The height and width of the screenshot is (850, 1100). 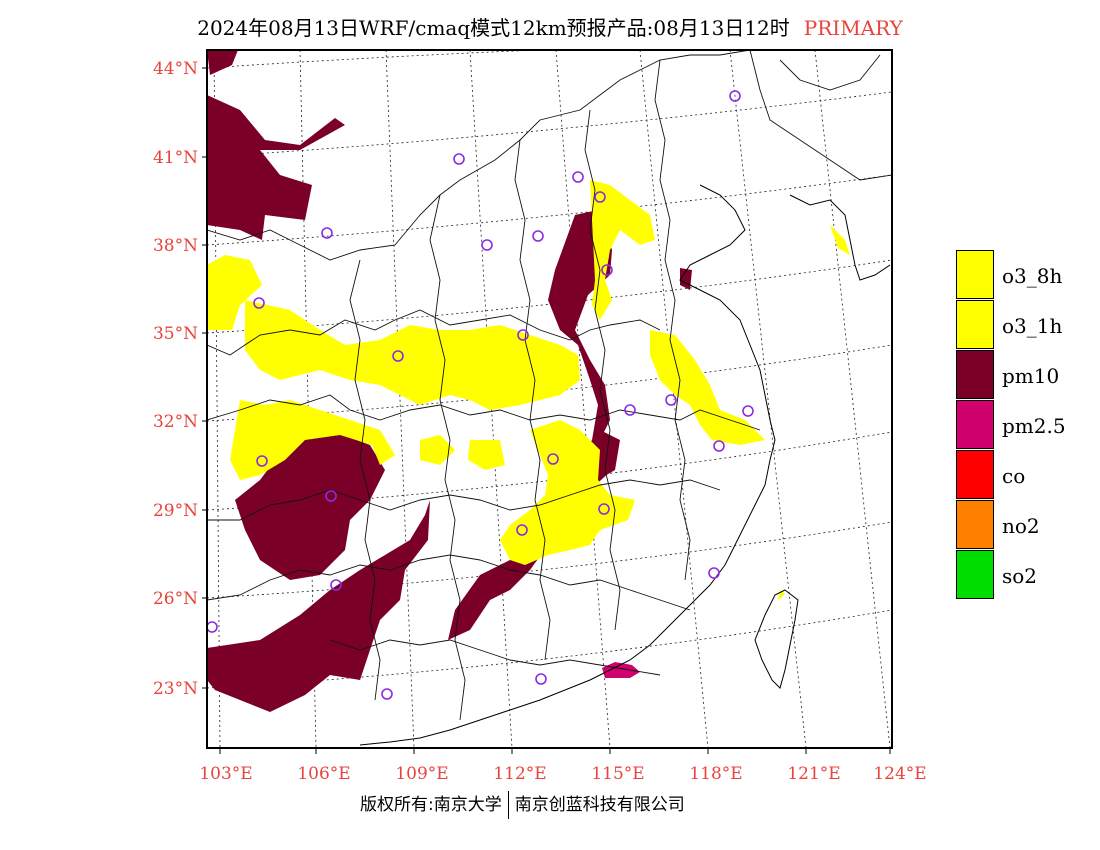 What do you see at coordinates (519, 774) in the screenshot?
I see `lon-label: 112°E` at bounding box center [519, 774].